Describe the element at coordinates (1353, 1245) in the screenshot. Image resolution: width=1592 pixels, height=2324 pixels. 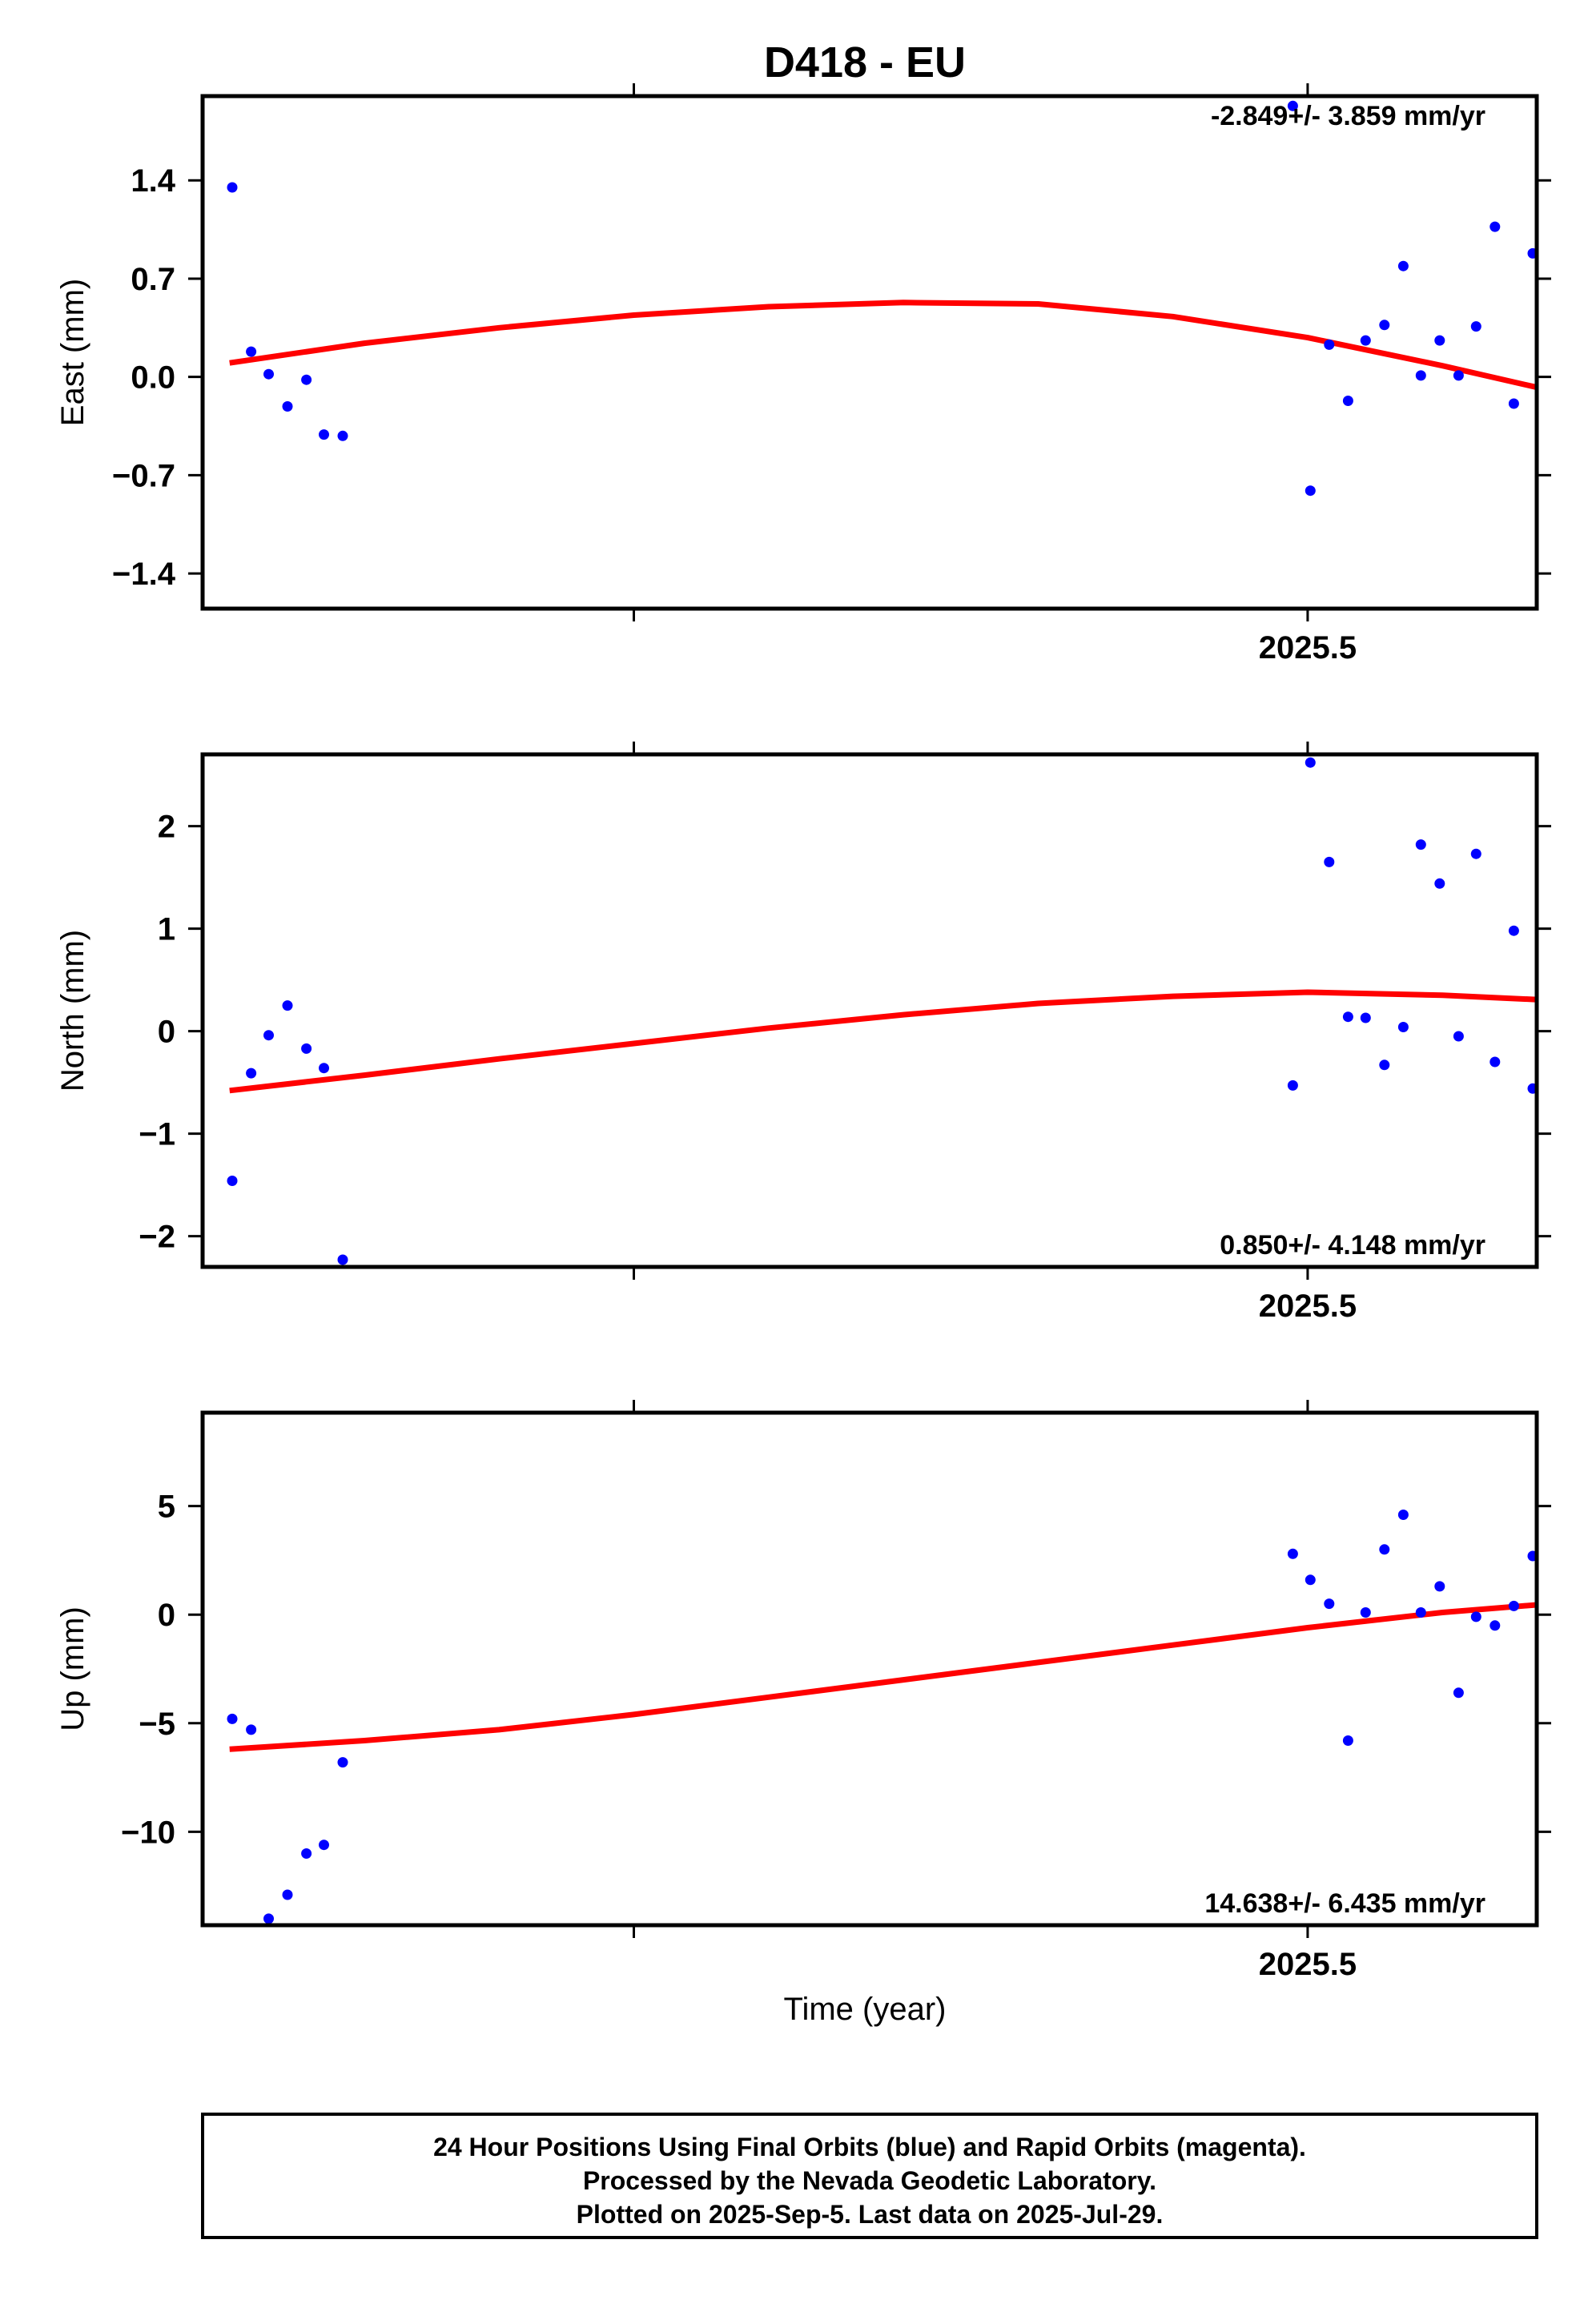
I see `rate-label: 0.850+/- 4.148 mm/yr` at that location.